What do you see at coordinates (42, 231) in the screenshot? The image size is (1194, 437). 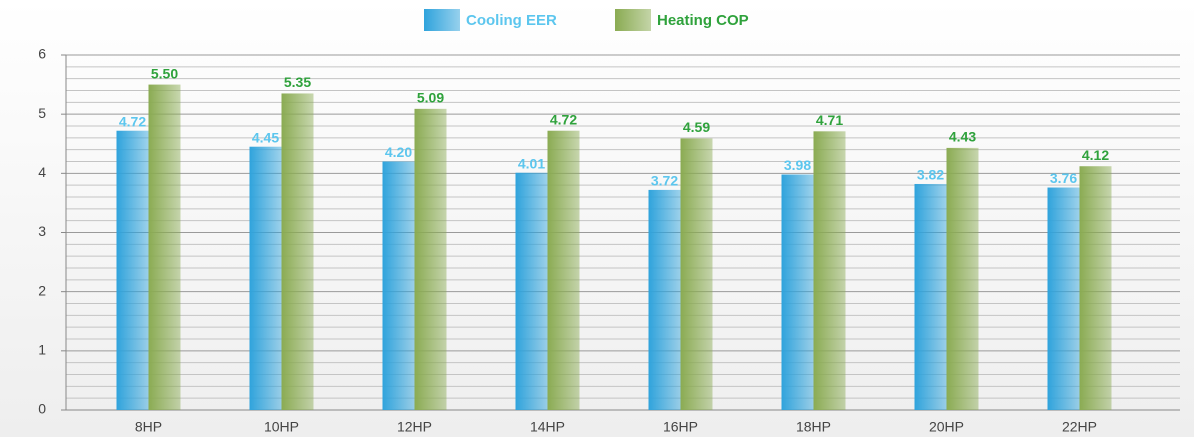 I see `y-tick-label: 3` at bounding box center [42, 231].